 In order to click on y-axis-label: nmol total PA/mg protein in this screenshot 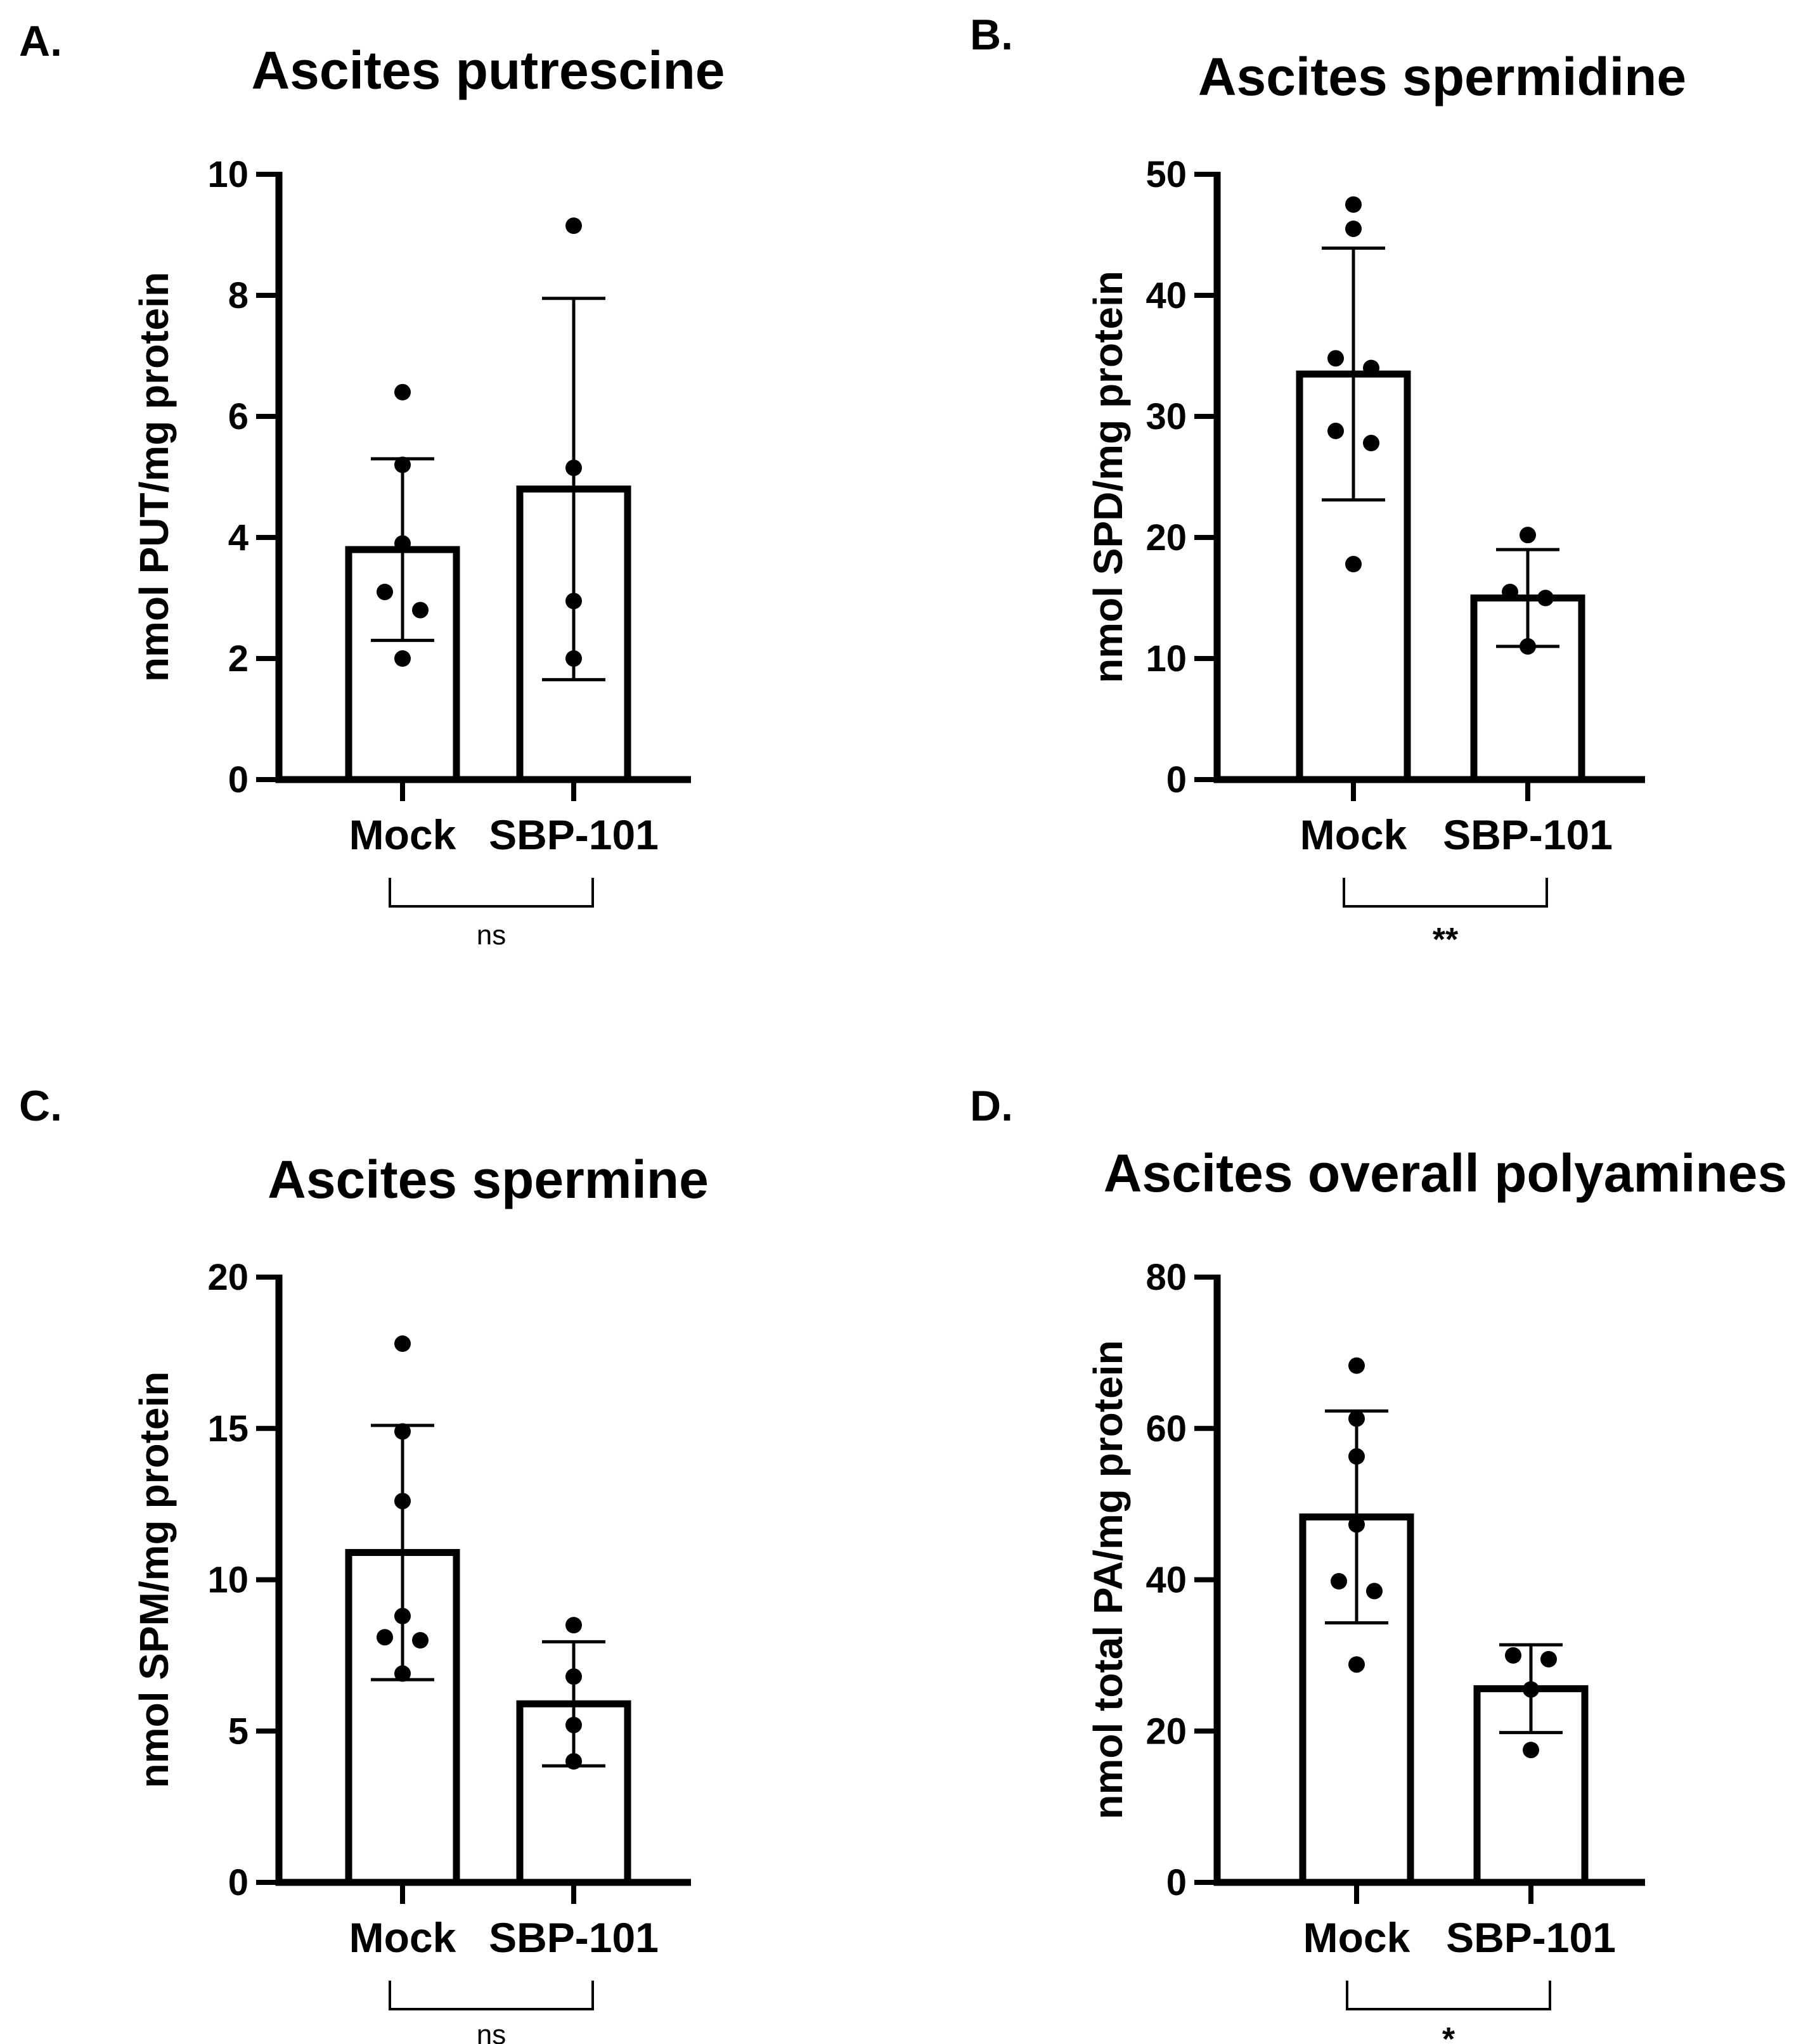, I will do `click(1108, 1579)`.